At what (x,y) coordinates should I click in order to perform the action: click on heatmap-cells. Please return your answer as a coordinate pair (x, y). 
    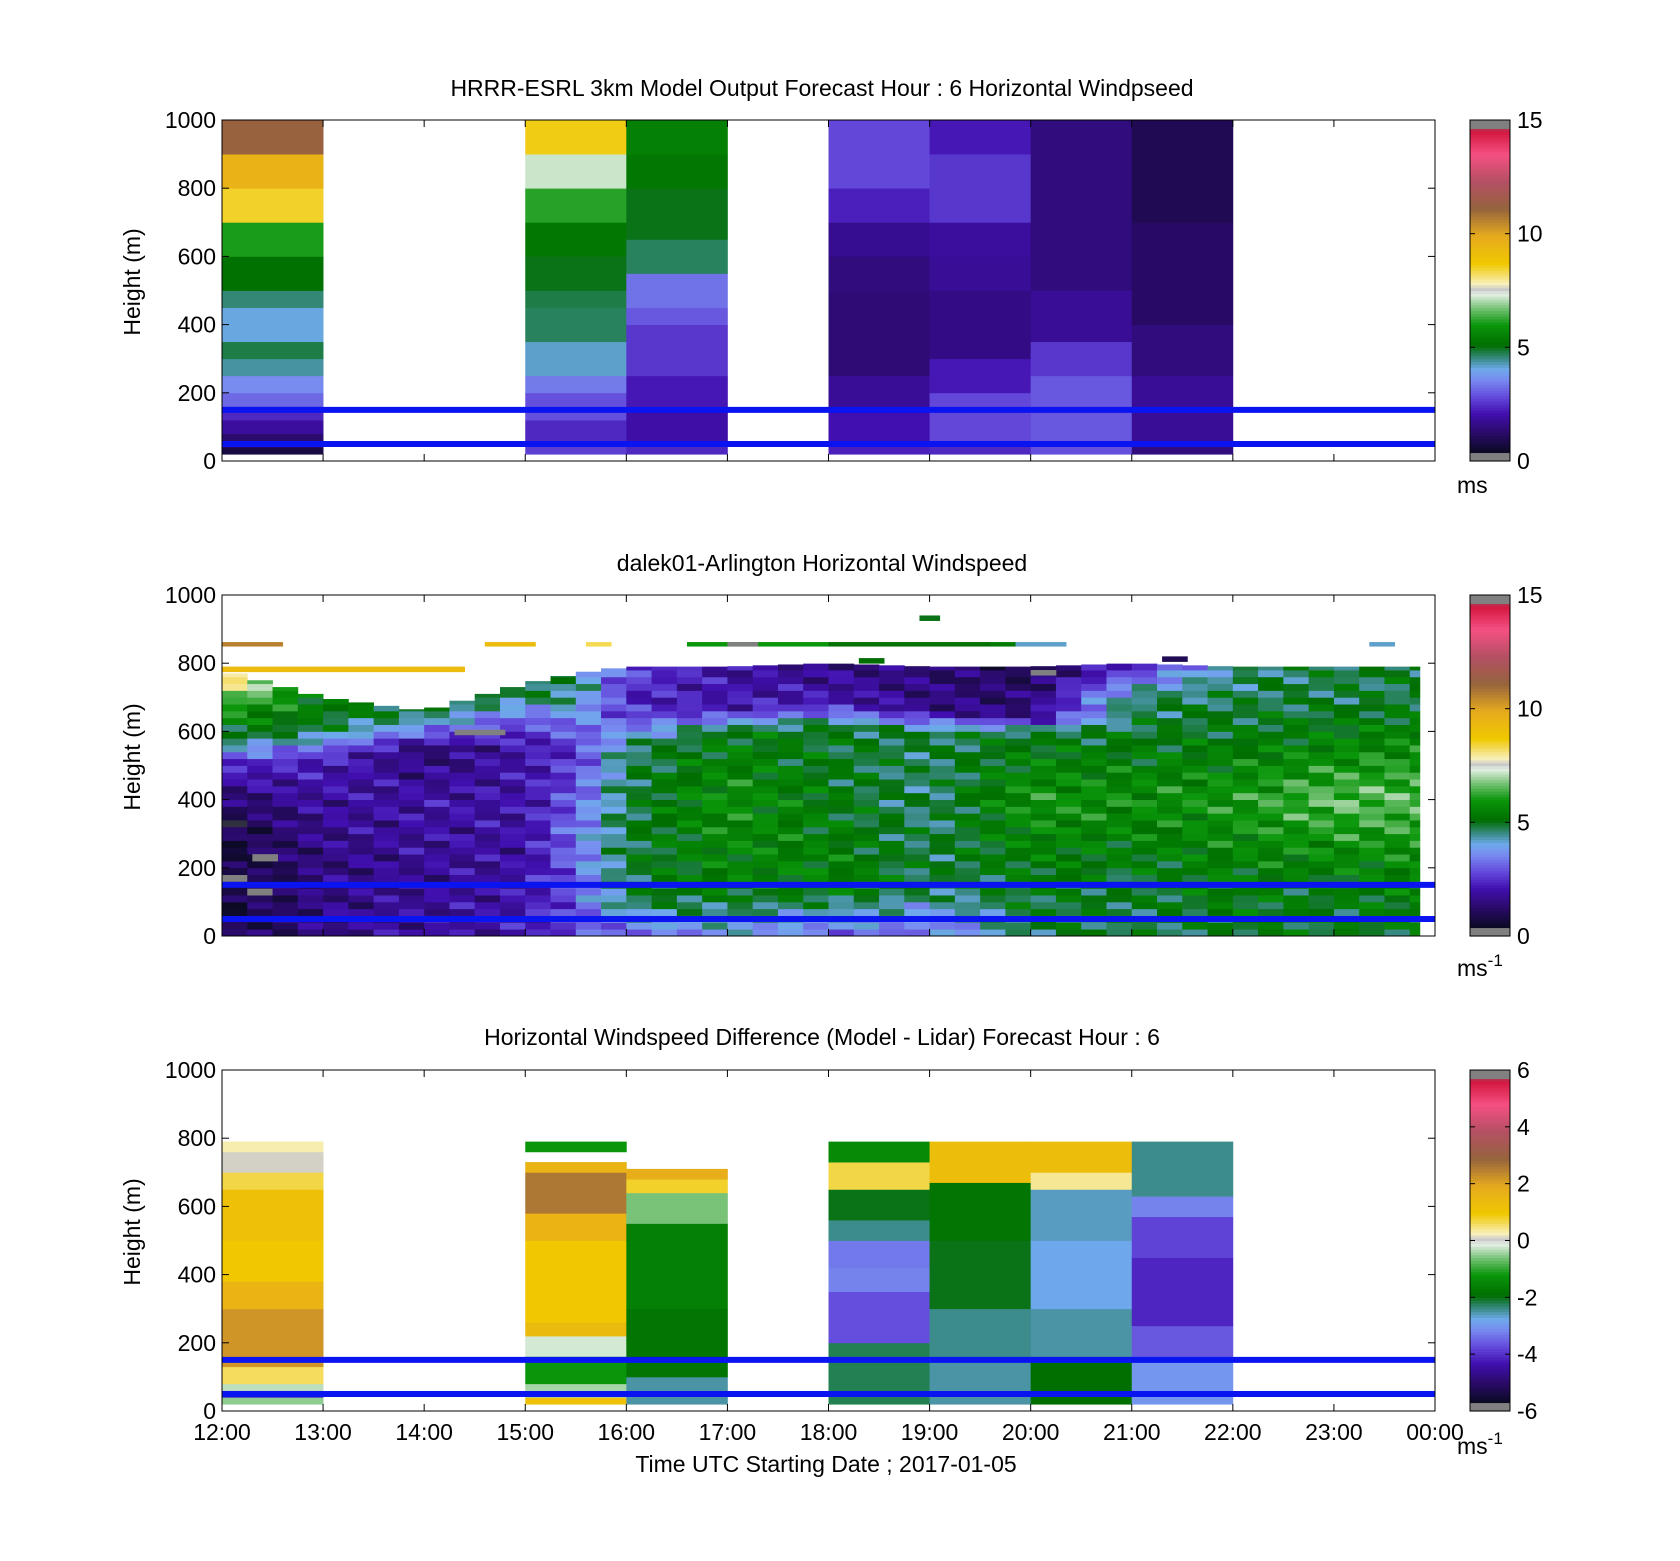
    Looking at the image, I should click on (728, 287).